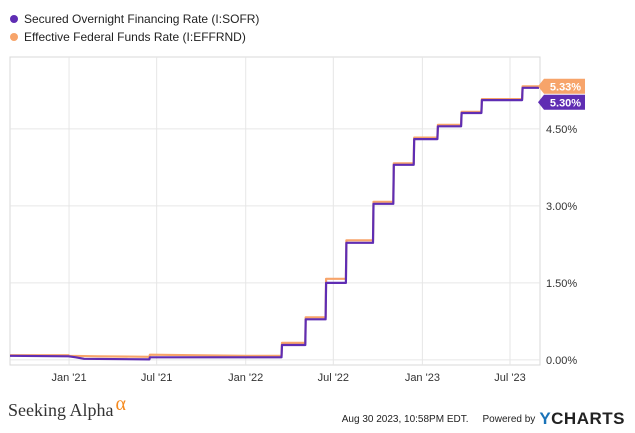  Describe the element at coordinates (14, 19) in the screenshot. I see `legend-dot-sofr` at that location.